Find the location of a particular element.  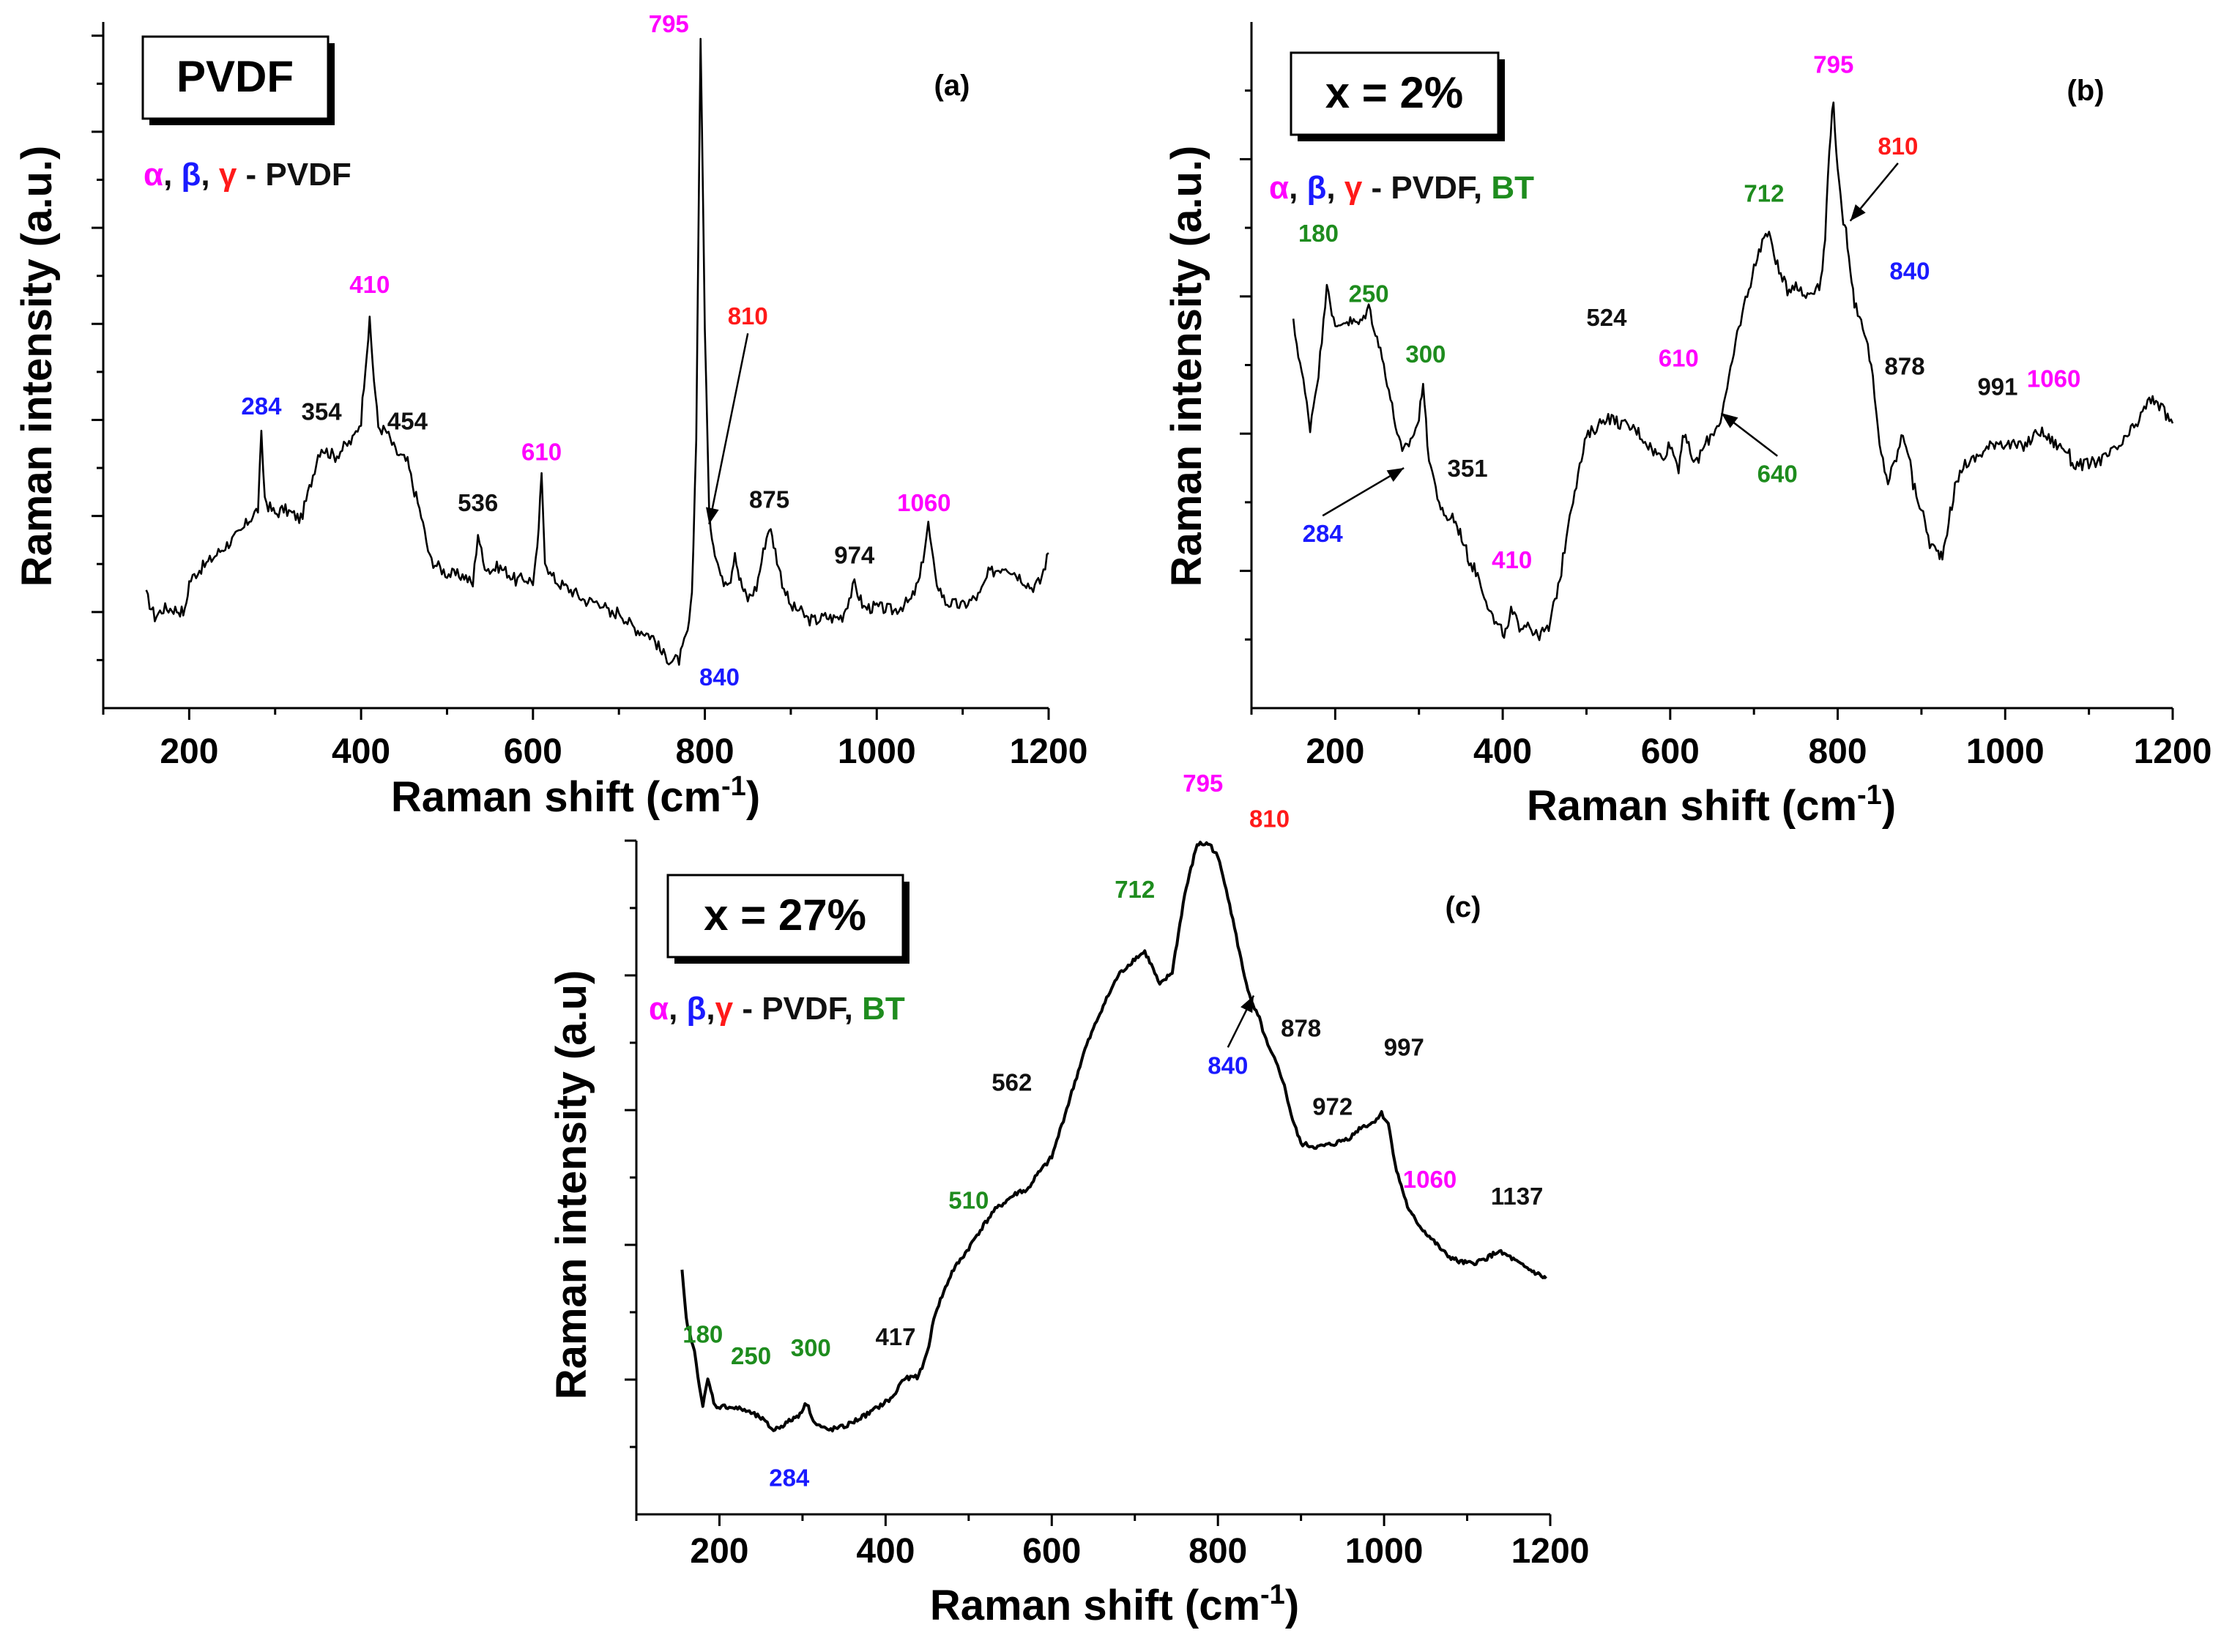

peak-label: 536 is located at coordinates (478, 503).